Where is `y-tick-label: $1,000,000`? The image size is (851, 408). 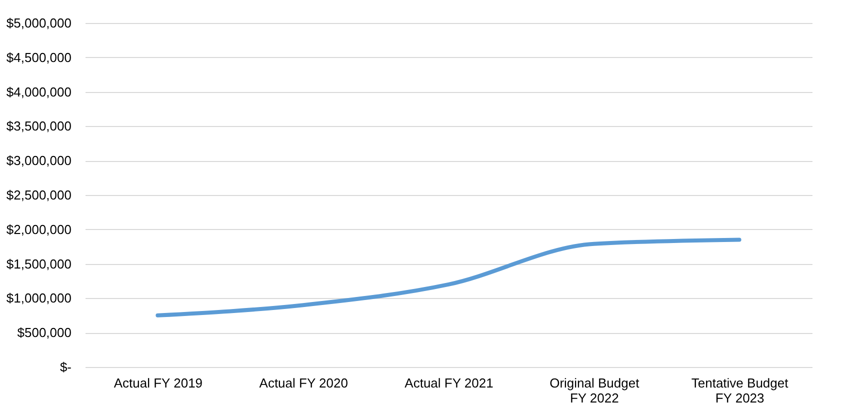 y-tick-label: $1,000,000 is located at coordinates (39, 298).